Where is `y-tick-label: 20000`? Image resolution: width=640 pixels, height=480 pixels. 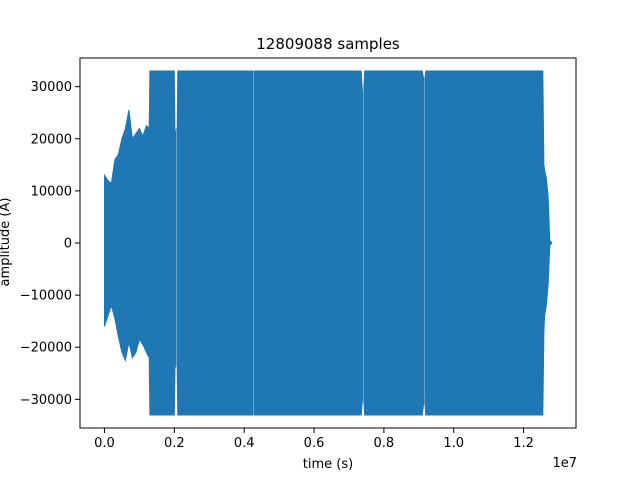 y-tick-label: 20000 is located at coordinates (51, 139).